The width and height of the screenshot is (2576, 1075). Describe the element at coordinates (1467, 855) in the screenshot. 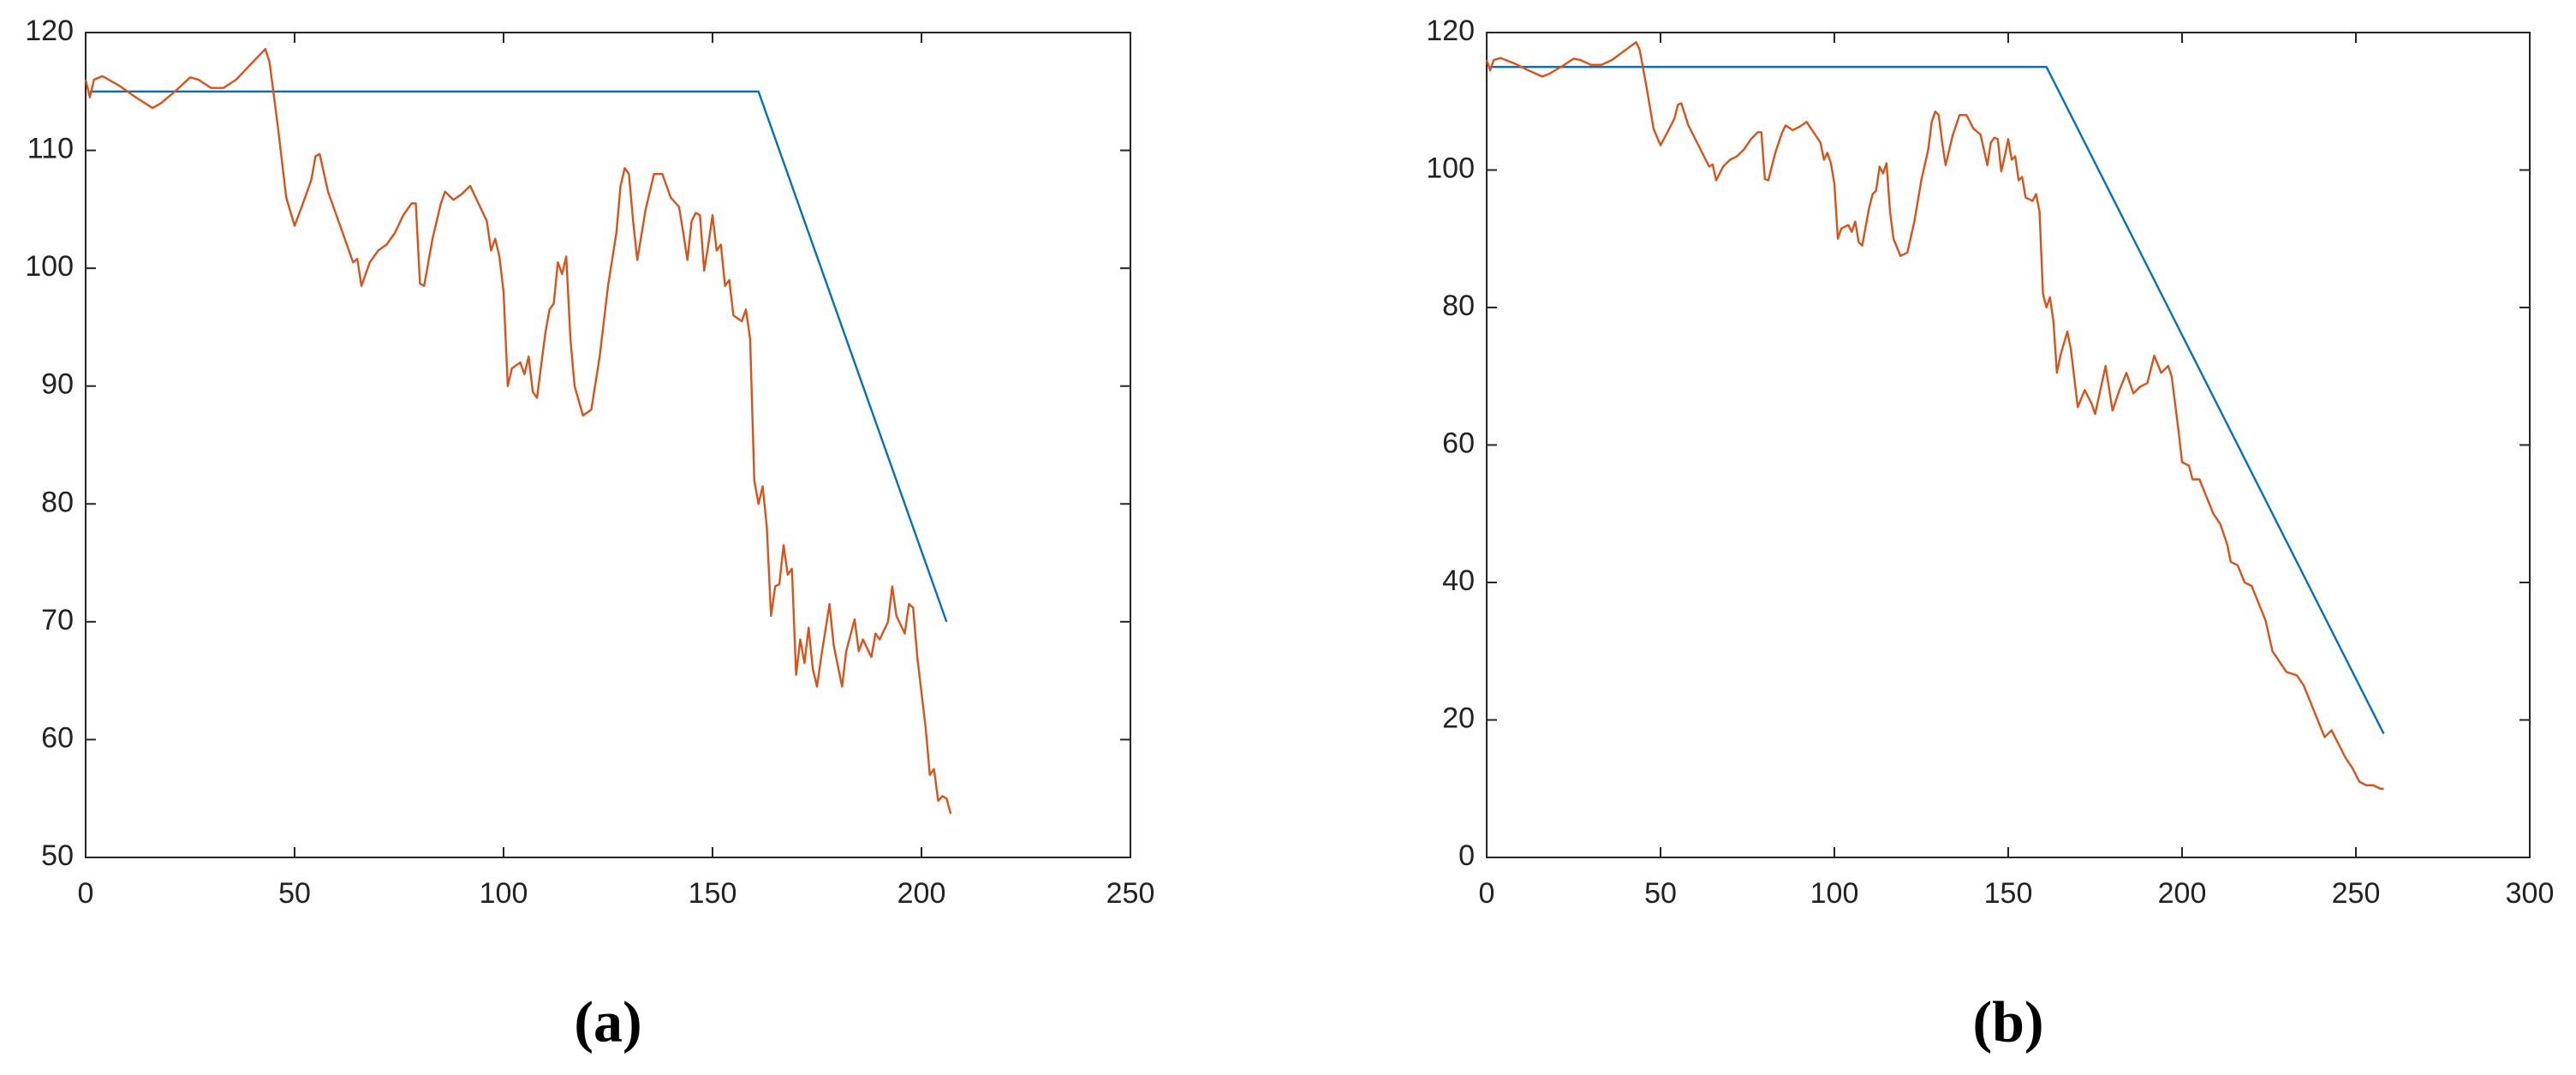

I see `y-tick-label: 0` at that location.